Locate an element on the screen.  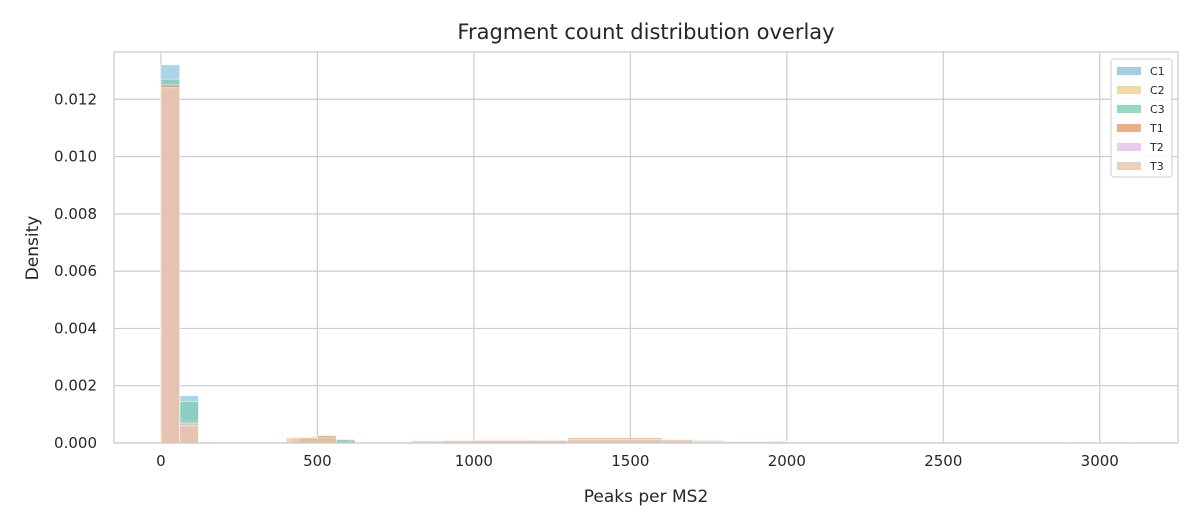
legend-label: C1 is located at coordinates (1157, 71).